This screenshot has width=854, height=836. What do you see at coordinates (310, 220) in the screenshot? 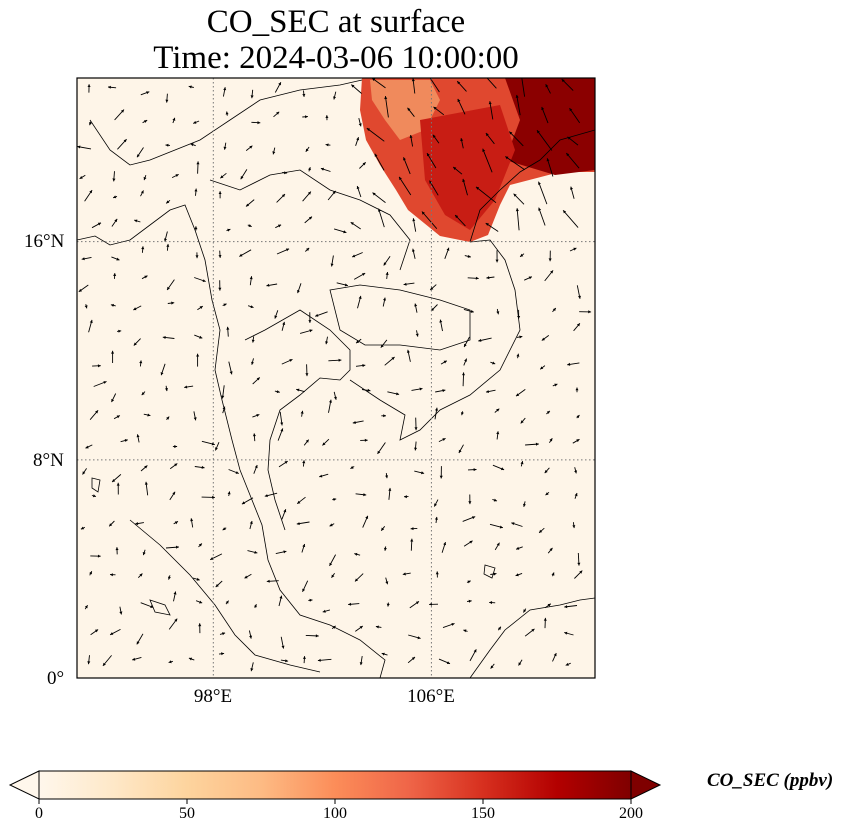
I see `border-inland` at bounding box center [310, 220].